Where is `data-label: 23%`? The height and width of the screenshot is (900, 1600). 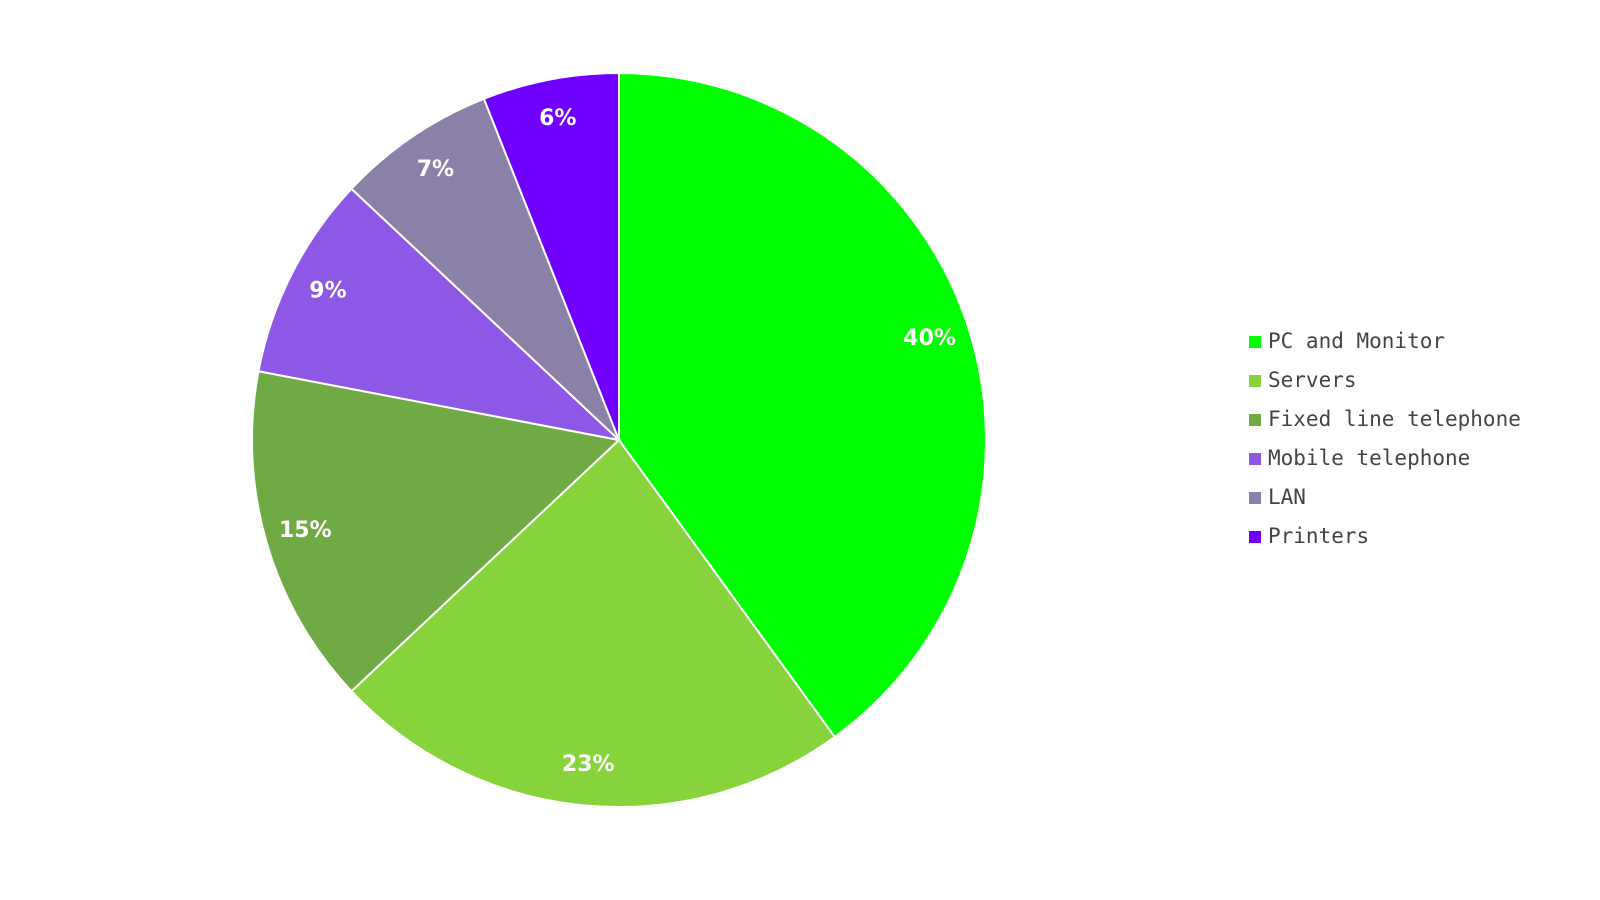
data-label: 23% is located at coordinates (588, 764).